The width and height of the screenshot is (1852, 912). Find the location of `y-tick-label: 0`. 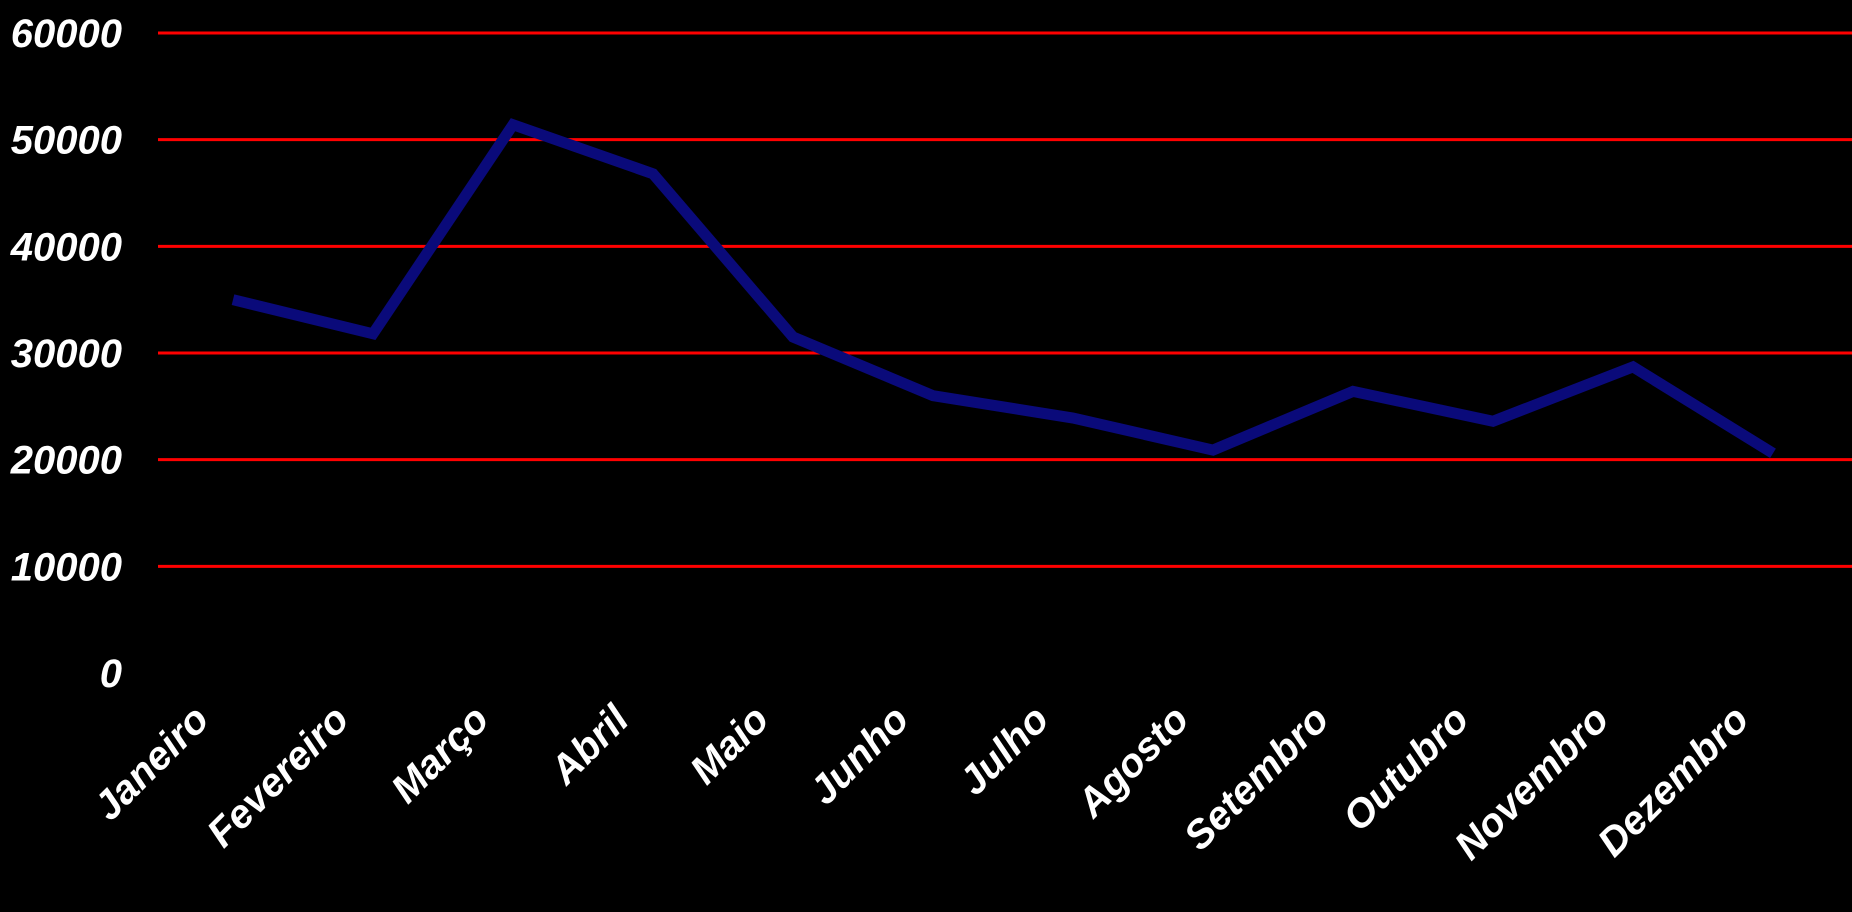

y-tick-label: 0 is located at coordinates (111, 674).